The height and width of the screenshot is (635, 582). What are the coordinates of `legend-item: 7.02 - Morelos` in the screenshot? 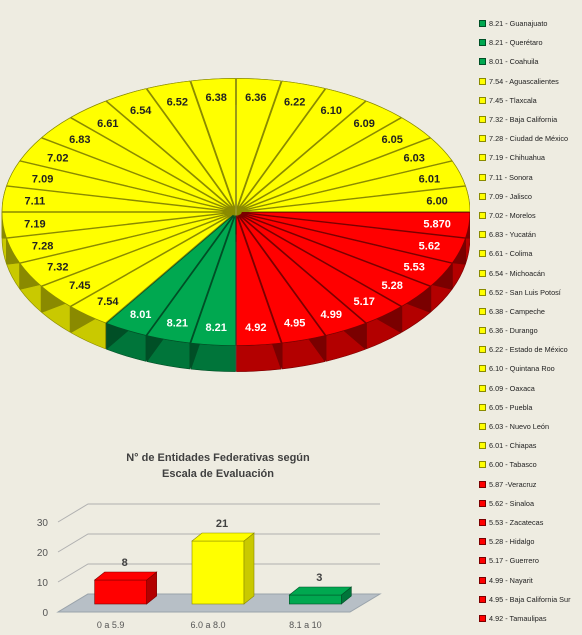 It's located at (530, 215).